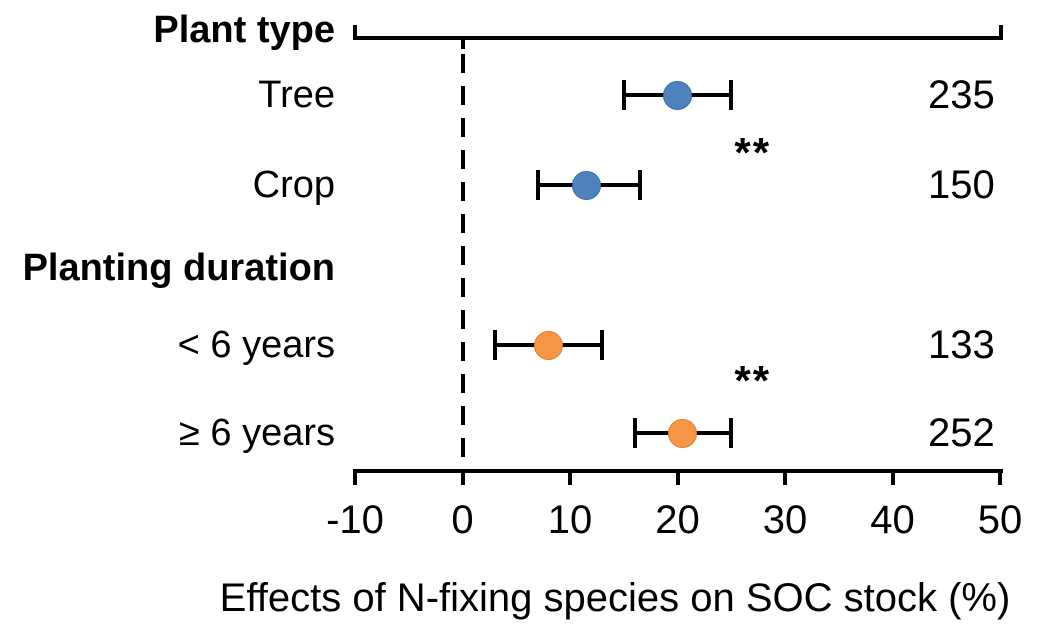  I want to click on top-axis, so click(678, 38).